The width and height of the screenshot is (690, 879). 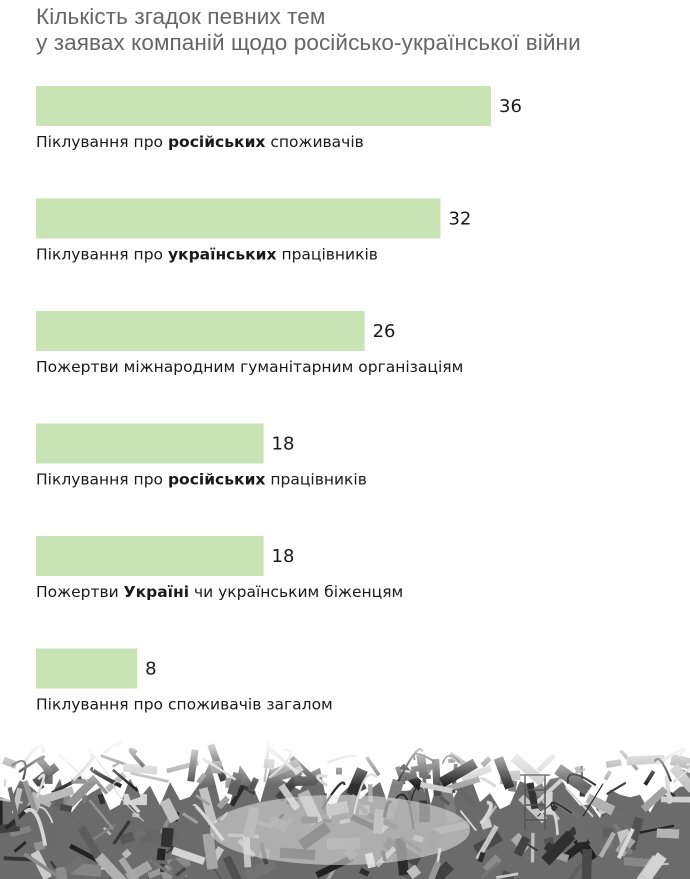 I want to click on value-label-2: 32, so click(x=459, y=219).